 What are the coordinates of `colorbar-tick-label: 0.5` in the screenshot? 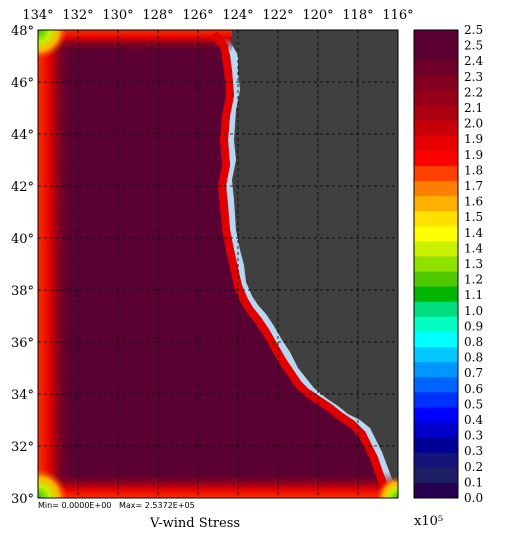 It's located at (473, 404).